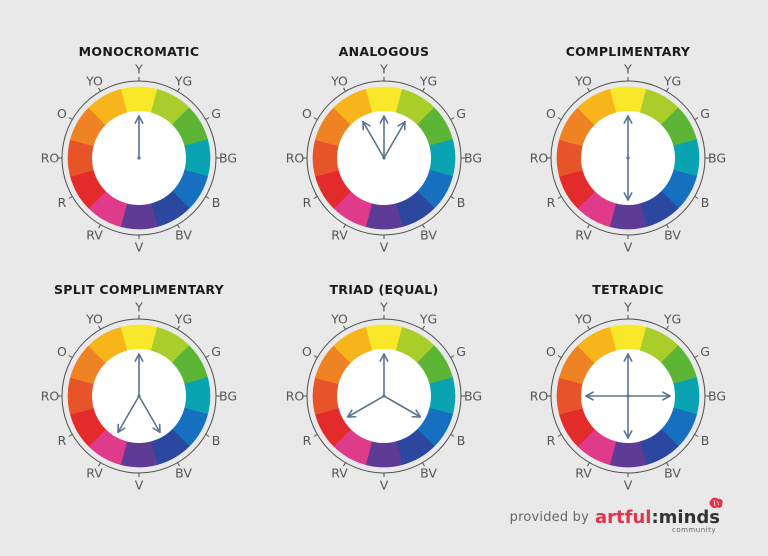 Image resolution: width=768 pixels, height=556 pixels. Describe the element at coordinates (373, 139) in the screenshot. I see `arrow-yo` at that location.